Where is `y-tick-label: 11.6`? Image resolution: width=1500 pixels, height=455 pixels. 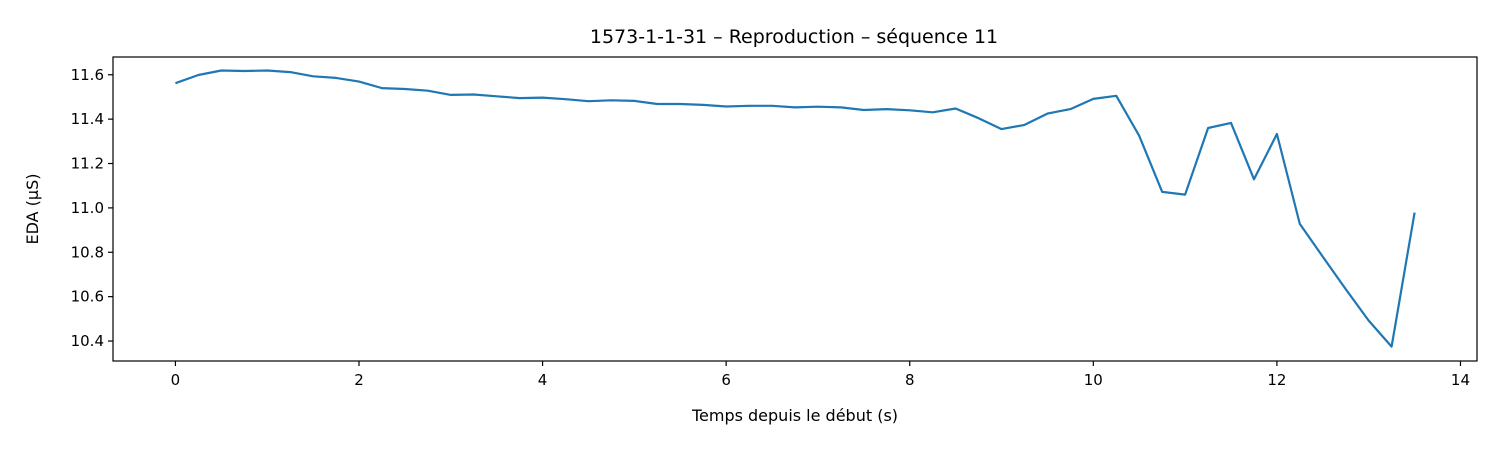 y-tick-label: 11.6 is located at coordinates (87, 75).